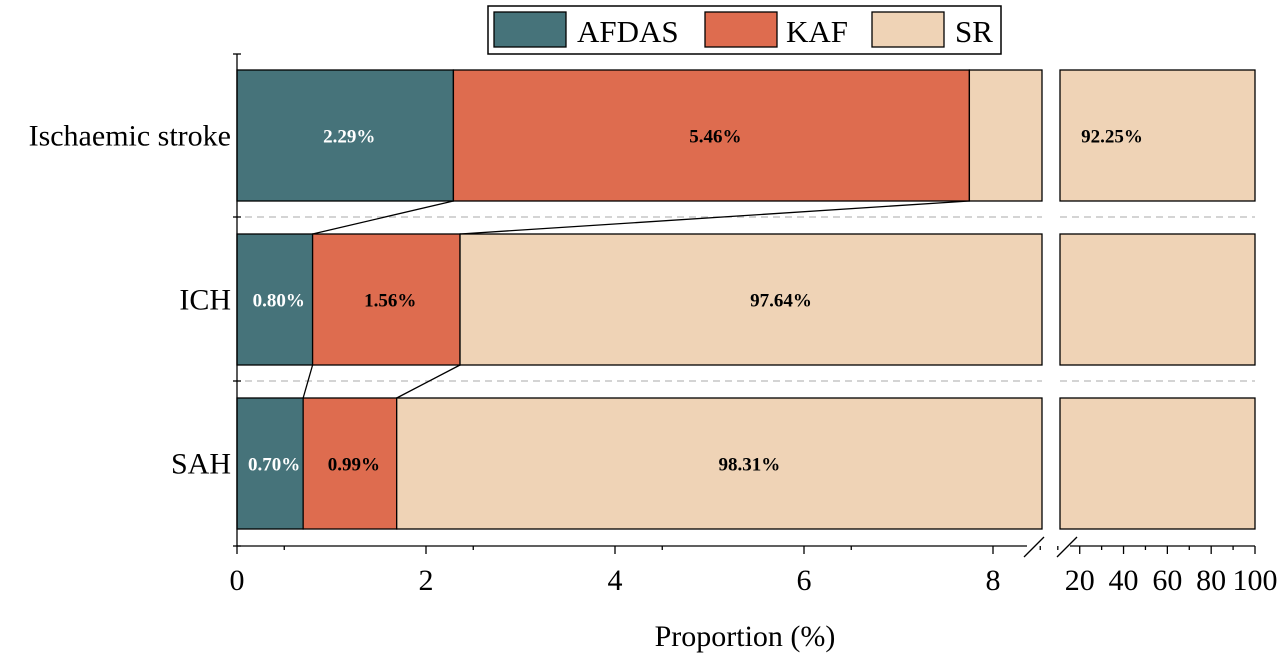 This screenshot has width=1280, height=658. What do you see at coordinates (1211, 580) in the screenshot?
I see `x-tick-label: 80` at bounding box center [1211, 580].